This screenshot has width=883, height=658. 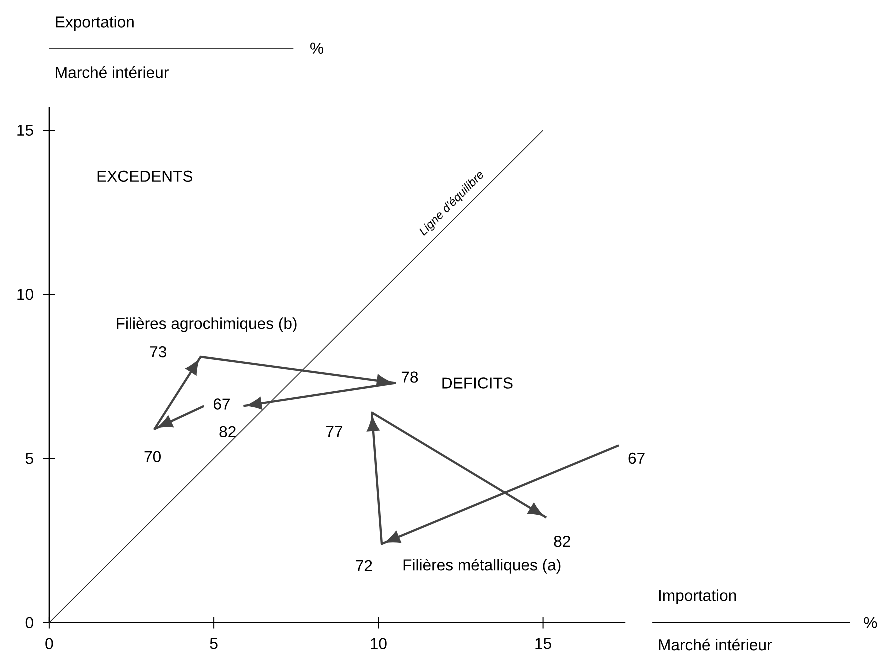 What do you see at coordinates (334, 431) in the screenshot?
I see `annotation: 77` at bounding box center [334, 431].